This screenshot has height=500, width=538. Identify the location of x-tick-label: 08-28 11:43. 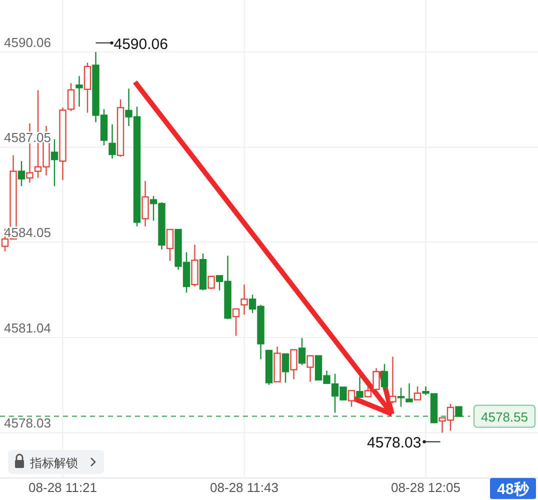
(244, 487).